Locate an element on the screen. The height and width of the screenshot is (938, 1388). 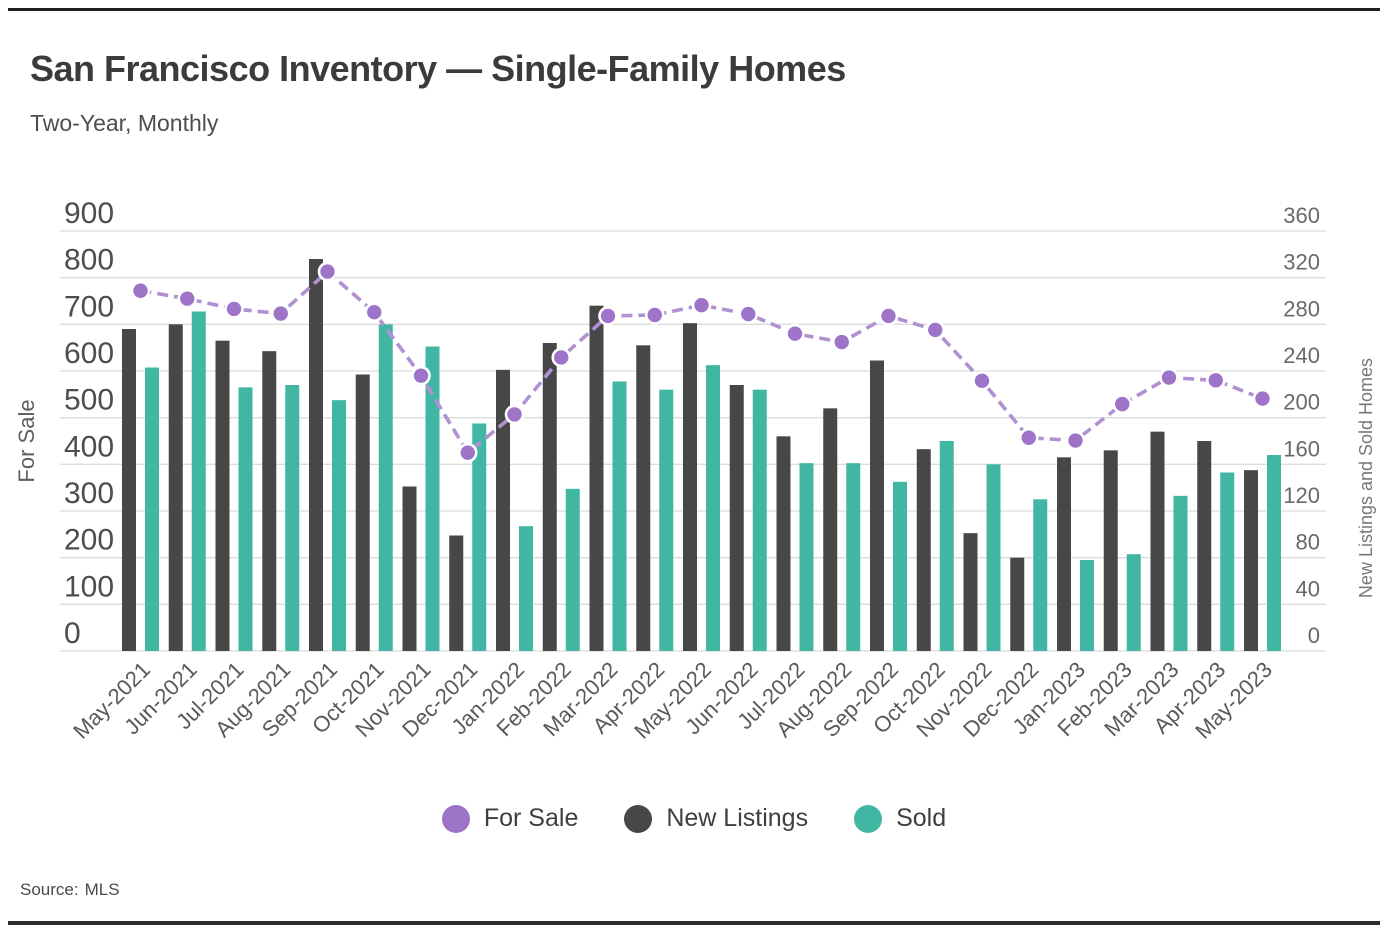
bottom-rule is located at coordinates (694, 923).